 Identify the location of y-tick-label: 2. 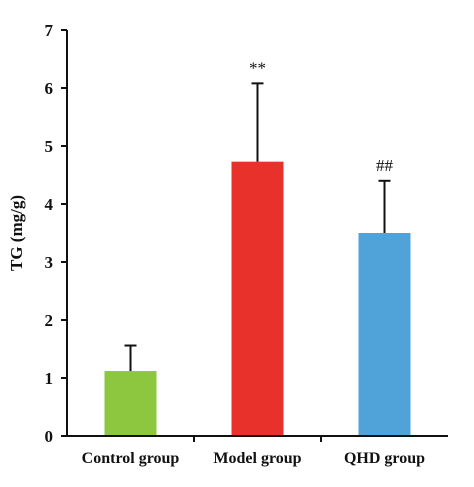
(49, 320).